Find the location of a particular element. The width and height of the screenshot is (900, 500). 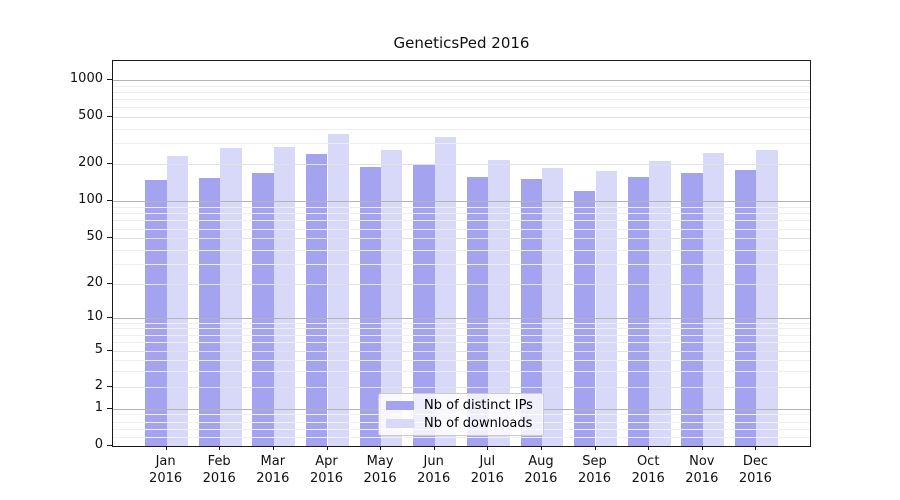

legend-label: Nb of distinct IPs is located at coordinates (478, 405).